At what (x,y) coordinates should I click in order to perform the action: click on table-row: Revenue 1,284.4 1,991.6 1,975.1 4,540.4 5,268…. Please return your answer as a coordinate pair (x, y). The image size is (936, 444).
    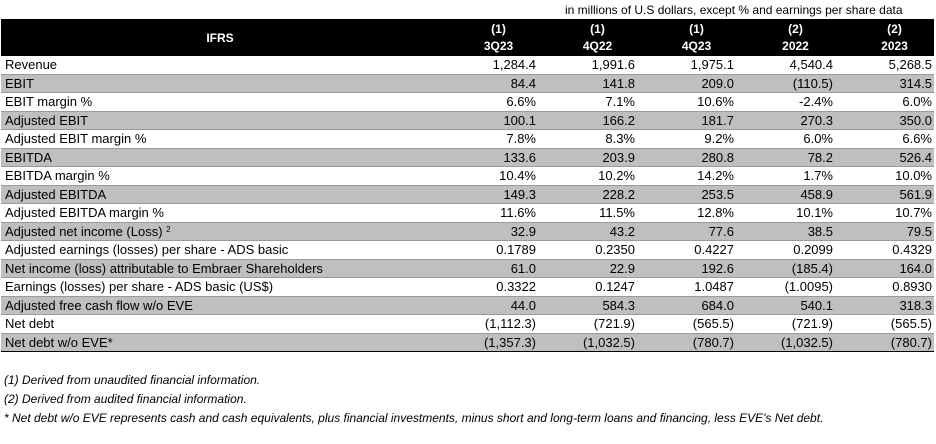
    Looking at the image, I should click on (467, 65).